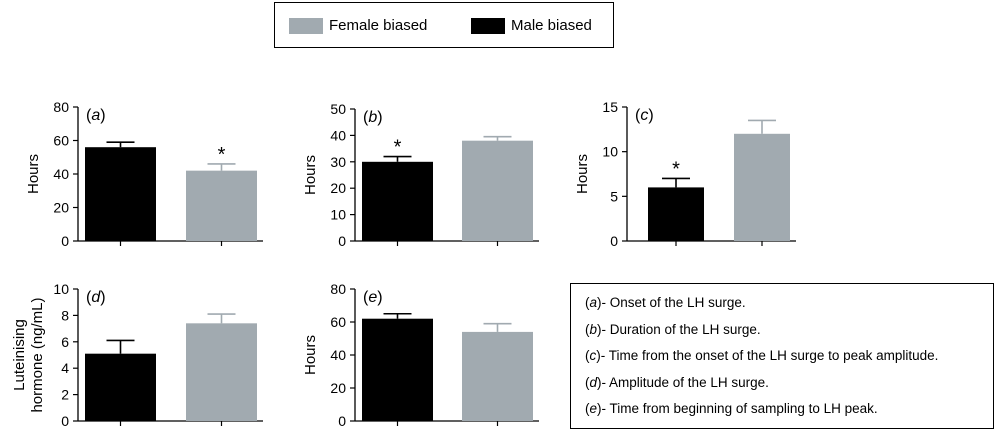  What do you see at coordinates (342, 241) in the screenshot?
I see `panel-b-y-tick-label: 0` at bounding box center [342, 241].